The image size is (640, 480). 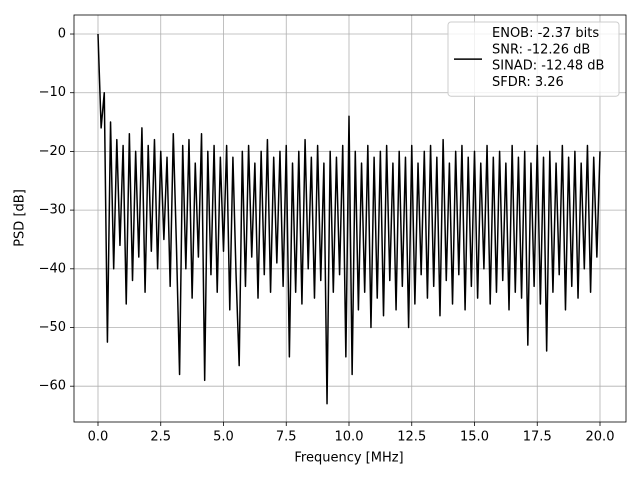 What do you see at coordinates (286, 437) in the screenshot?
I see `x-tick-label: 7.5` at bounding box center [286, 437].